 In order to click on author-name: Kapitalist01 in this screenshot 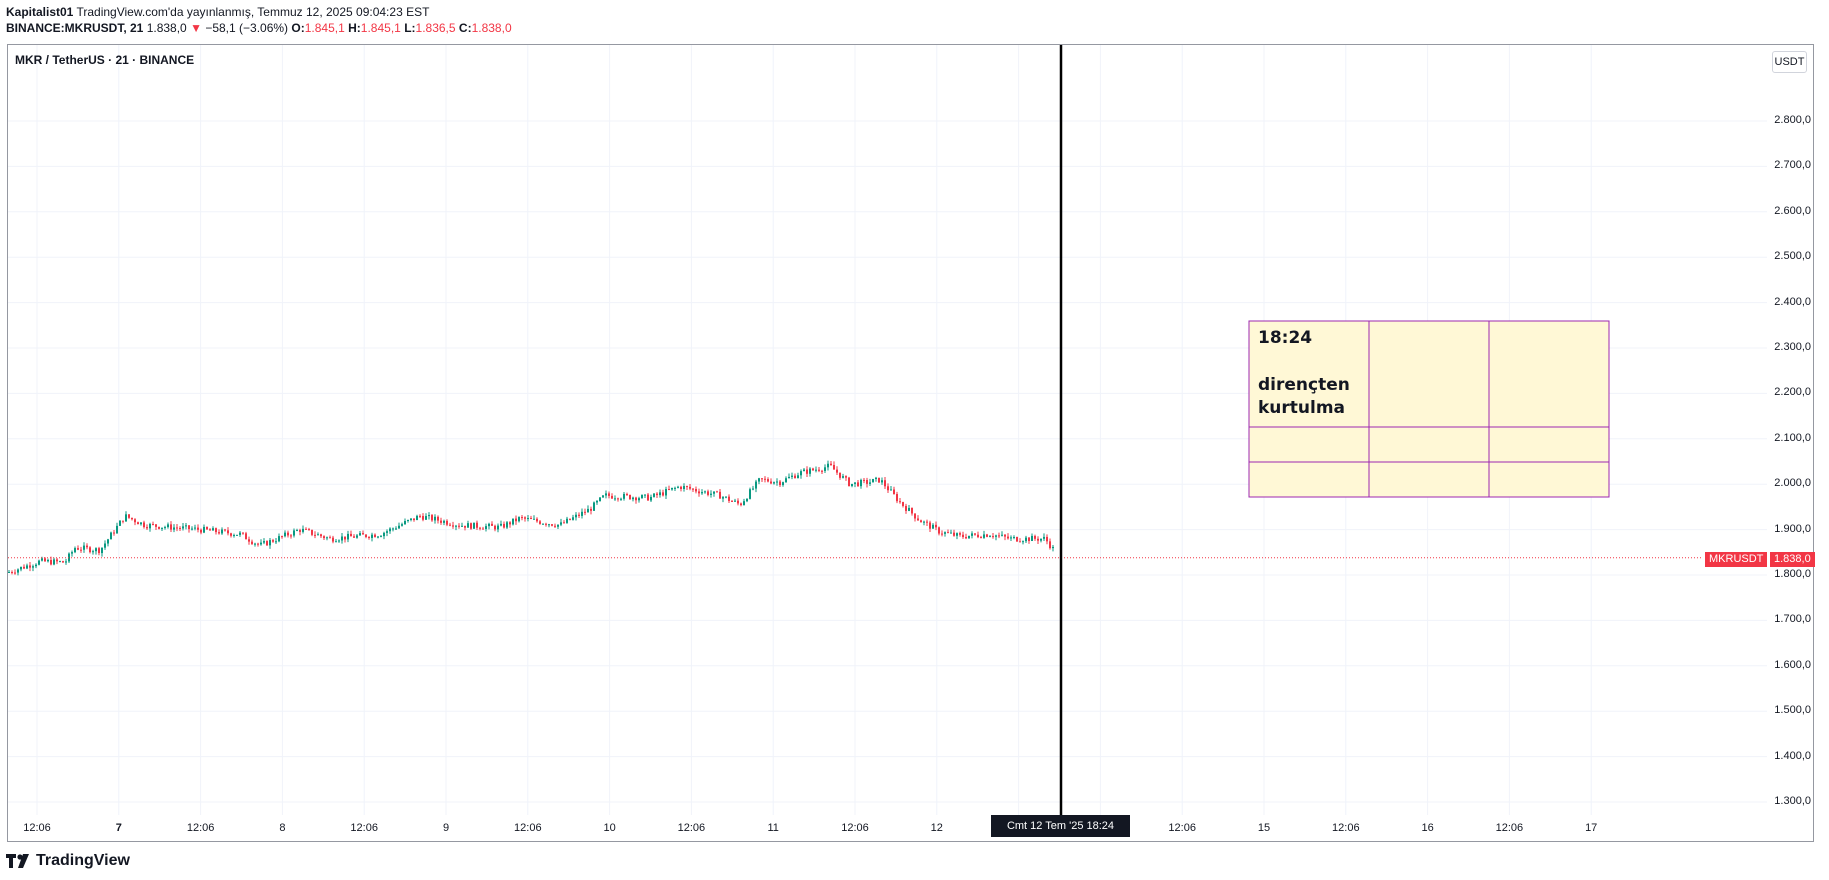, I will do `click(40, 12)`.